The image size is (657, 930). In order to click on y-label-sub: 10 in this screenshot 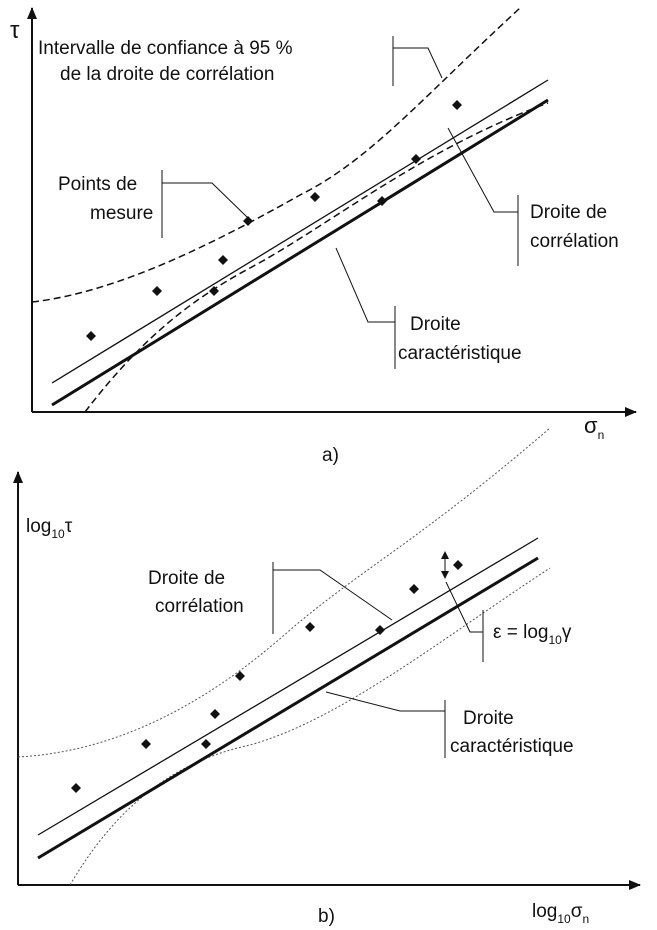, I will do `click(58, 534)`.